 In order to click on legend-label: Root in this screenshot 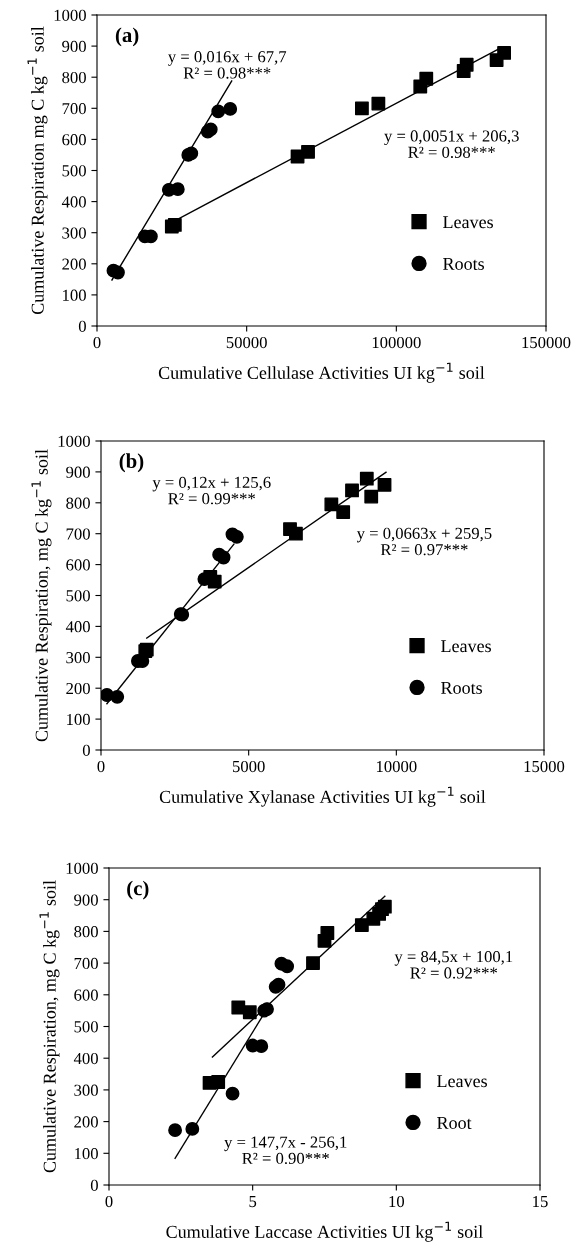, I will do `click(454, 1122)`.